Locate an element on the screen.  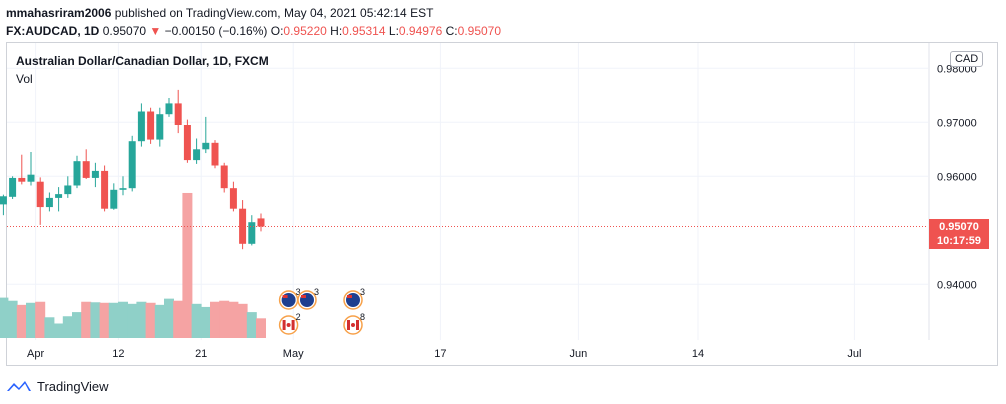
time-axis-labels: Apr 12 21 May 17 Jun 14 Jul is located at coordinates (444, 354).